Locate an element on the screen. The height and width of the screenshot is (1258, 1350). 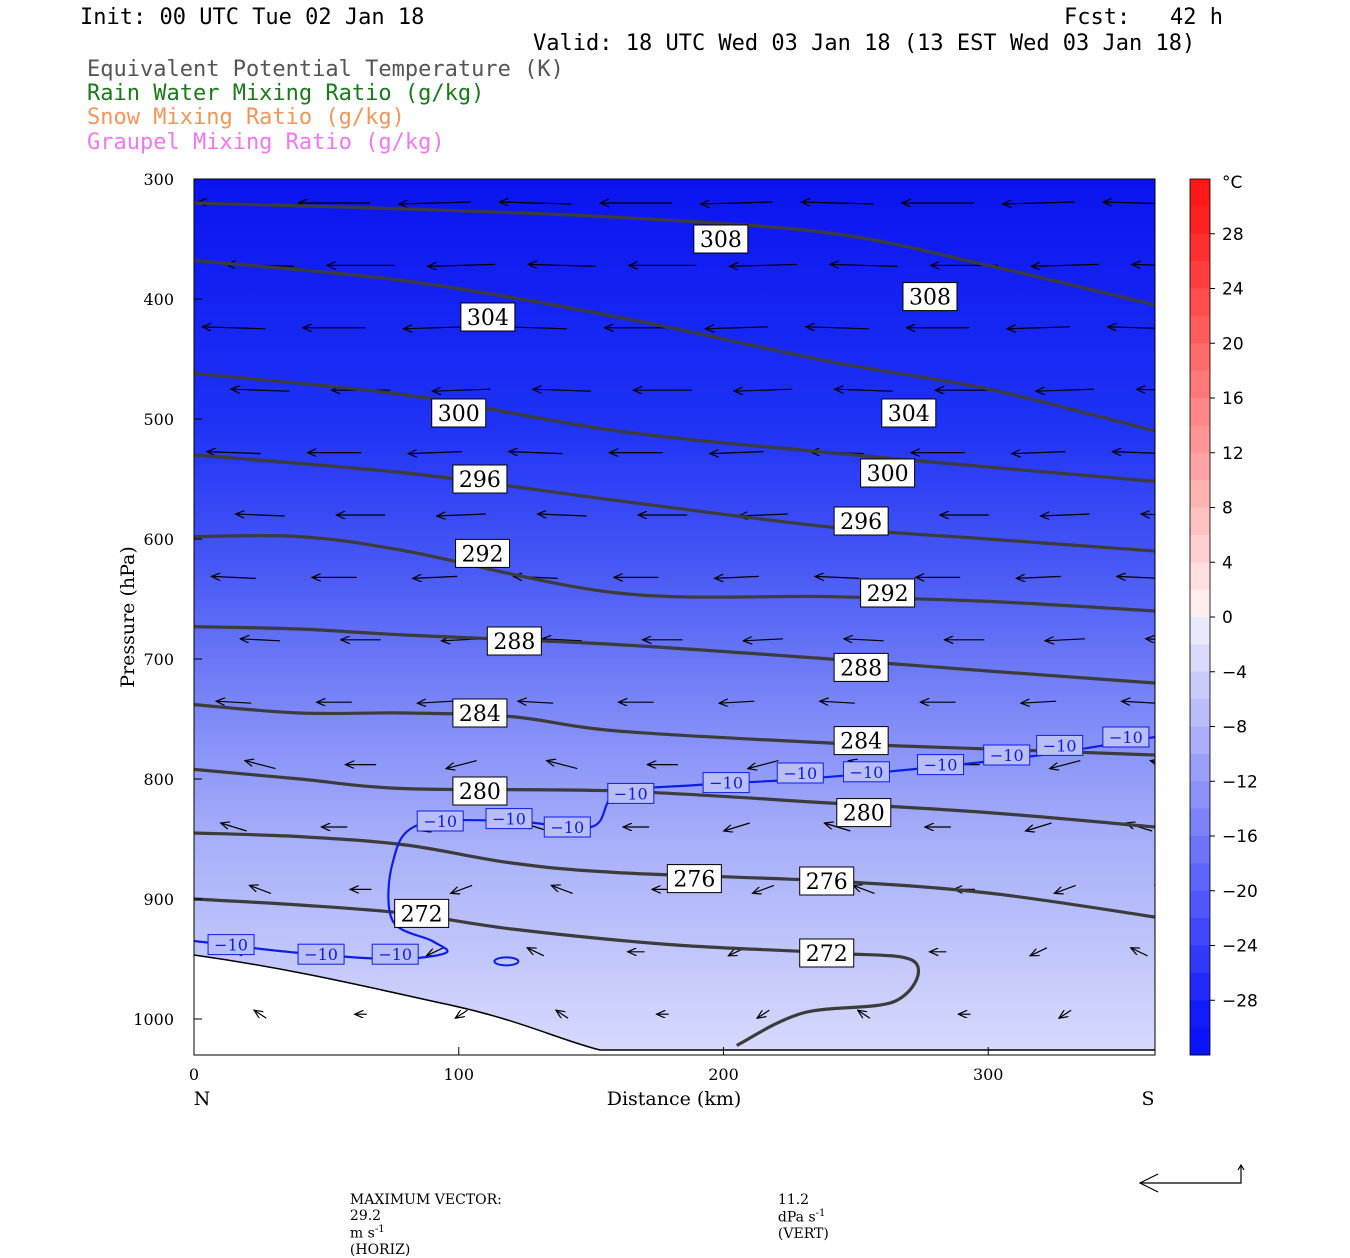
colorbar-label: −24 is located at coordinates (1240, 947).